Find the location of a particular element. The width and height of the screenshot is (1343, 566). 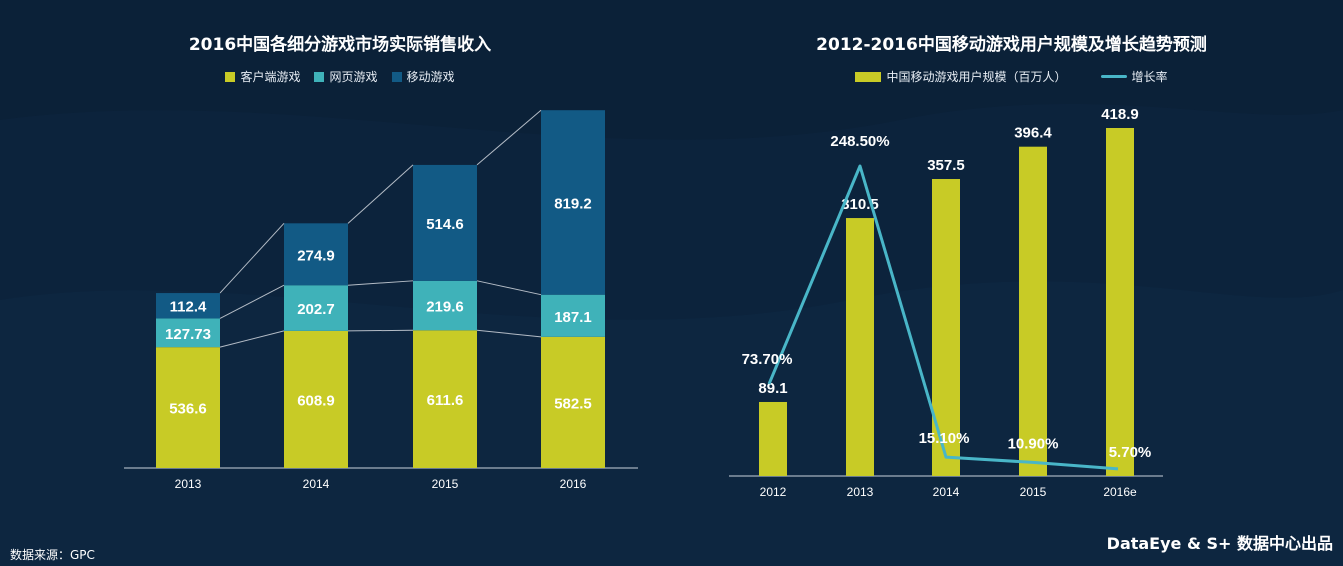

data-label-2-2016: 819.2 is located at coordinates (573, 203).